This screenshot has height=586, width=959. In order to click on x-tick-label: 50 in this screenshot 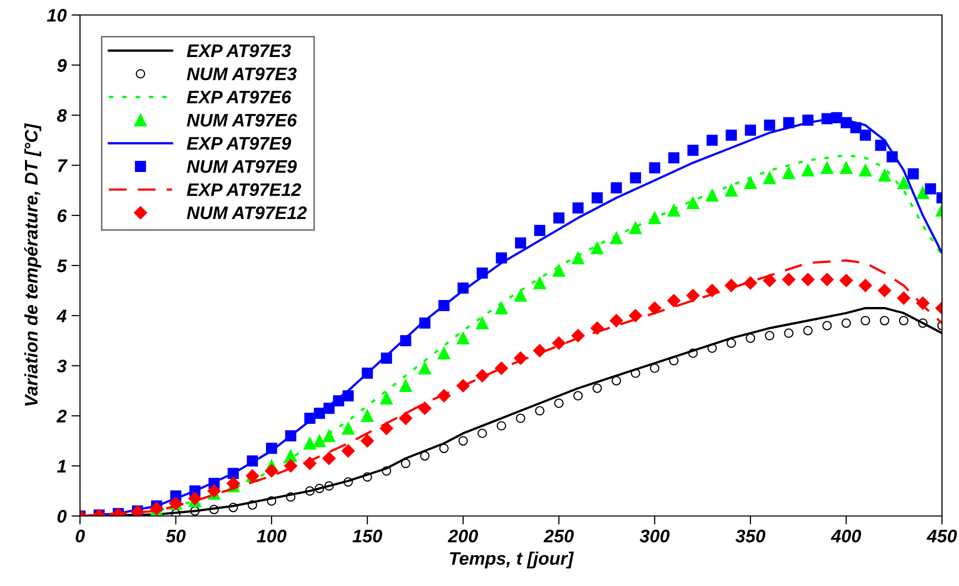, I will do `click(176, 536)`.